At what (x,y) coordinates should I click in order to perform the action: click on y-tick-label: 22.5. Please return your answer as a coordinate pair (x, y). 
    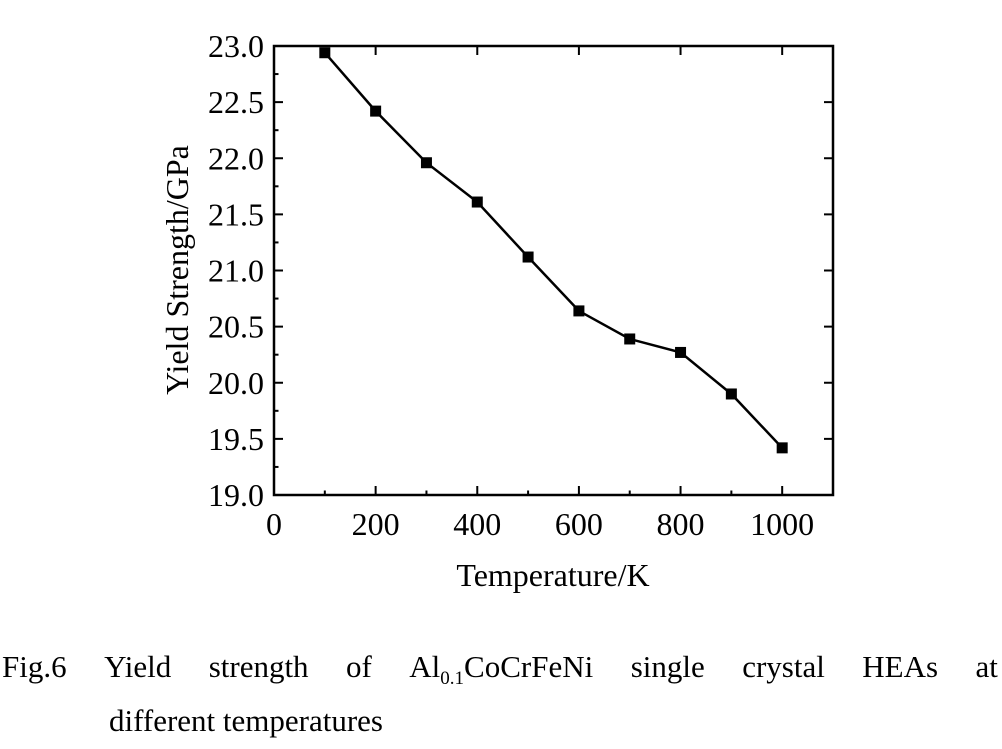
    Looking at the image, I should click on (236, 102).